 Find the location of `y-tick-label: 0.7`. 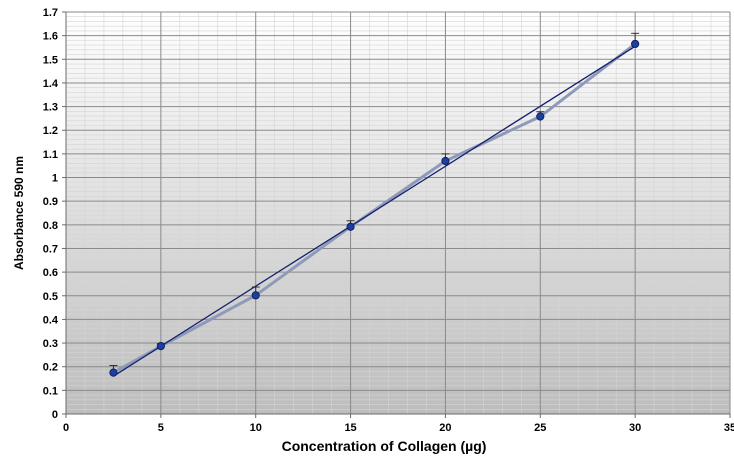

y-tick-label: 0.7 is located at coordinates (50, 249).